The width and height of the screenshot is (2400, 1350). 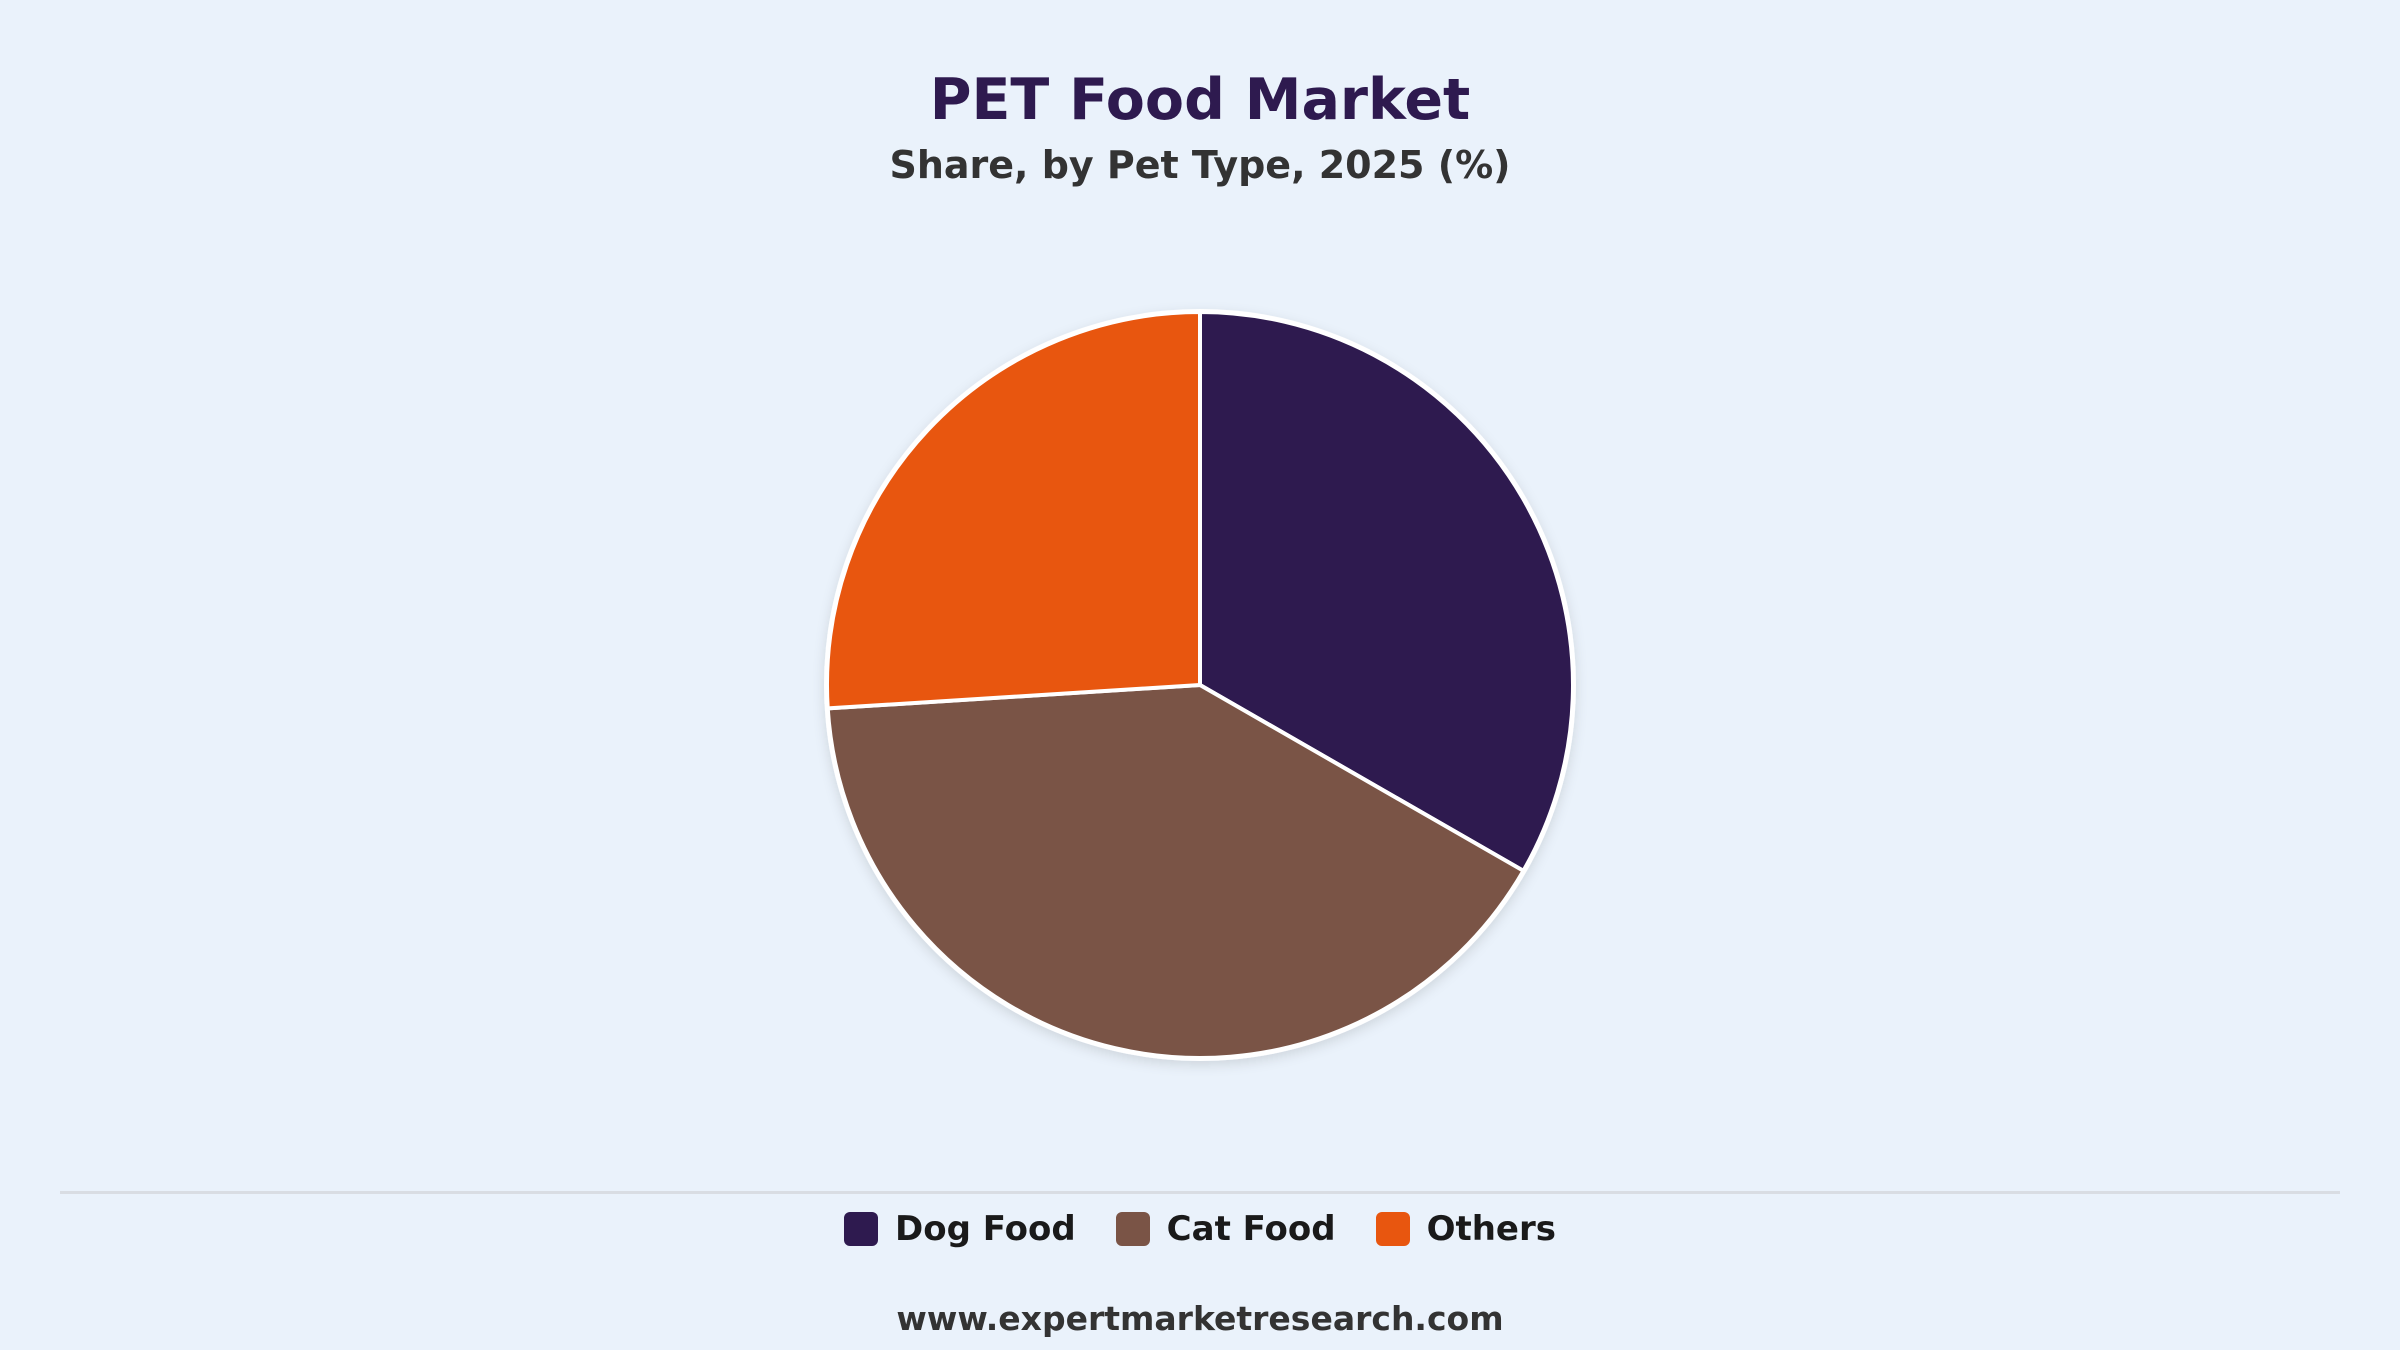 What do you see at coordinates (1175, 871) in the screenshot?
I see `pie-slice-cat-food` at bounding box center [1175, 871].